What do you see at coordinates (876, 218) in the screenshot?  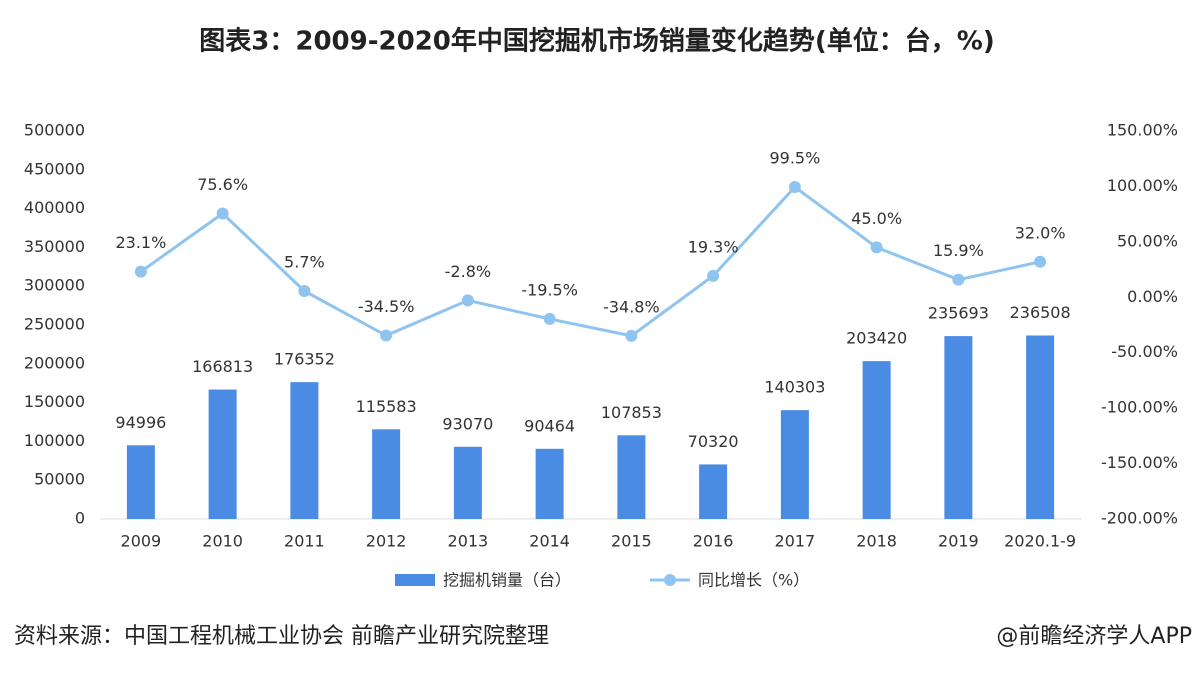 I see `line-value-label: 45.0%` at bounding box center [876, 218].